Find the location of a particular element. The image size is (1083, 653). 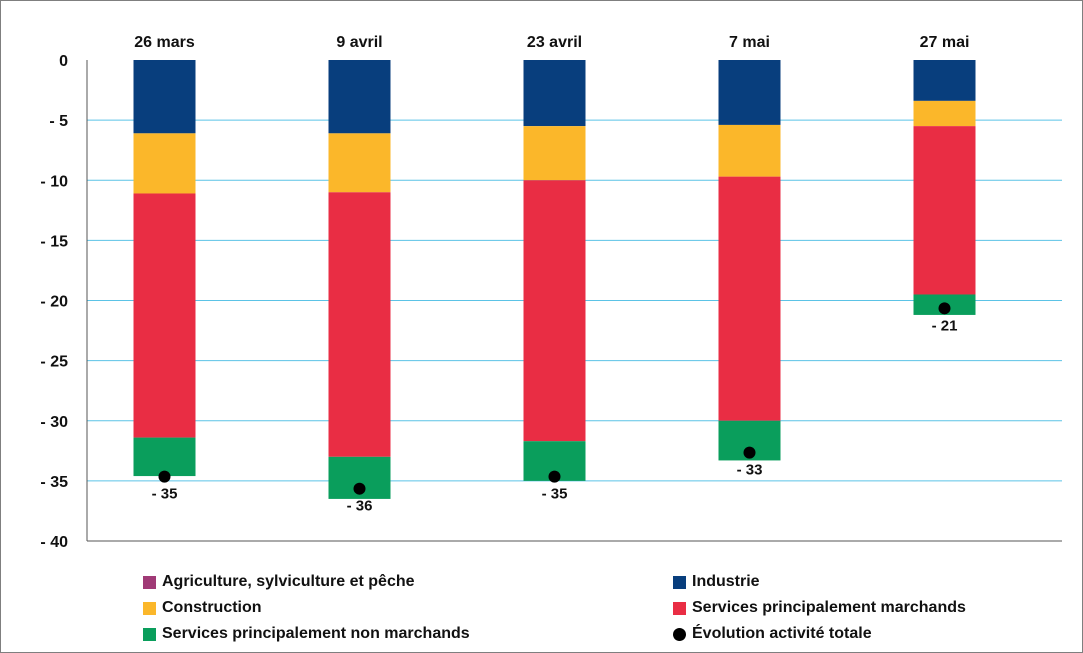

x-tick-label: 27 mai is located at coordinates (945, 42).